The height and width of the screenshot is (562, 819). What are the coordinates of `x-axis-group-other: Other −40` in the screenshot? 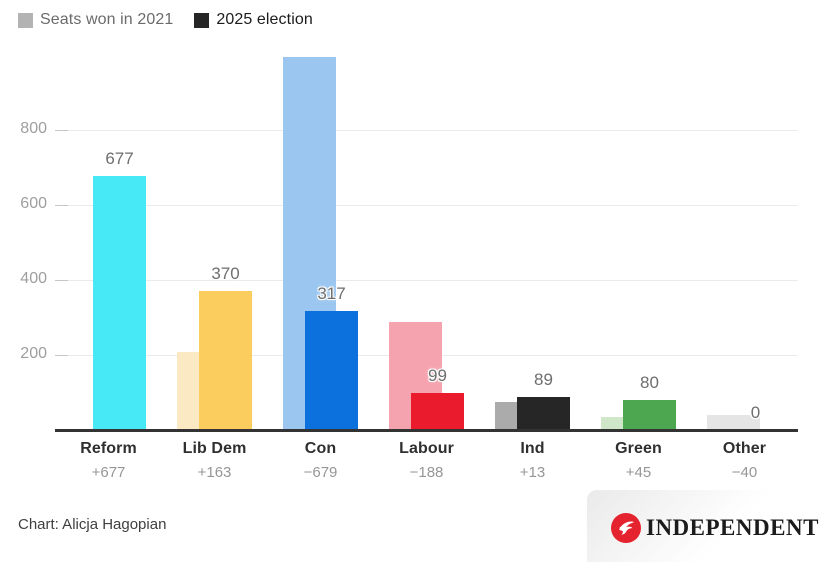 It's located at (745, 460).